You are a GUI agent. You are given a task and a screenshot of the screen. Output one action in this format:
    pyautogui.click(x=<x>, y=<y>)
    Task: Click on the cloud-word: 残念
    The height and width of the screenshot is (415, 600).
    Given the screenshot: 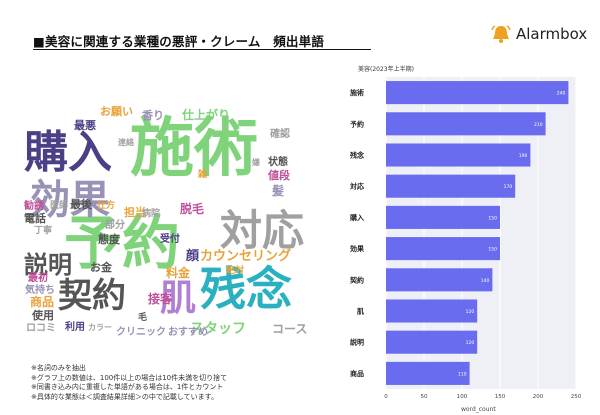 What is the action you would take?
    pyautogui.click(x=246, y=289)
    